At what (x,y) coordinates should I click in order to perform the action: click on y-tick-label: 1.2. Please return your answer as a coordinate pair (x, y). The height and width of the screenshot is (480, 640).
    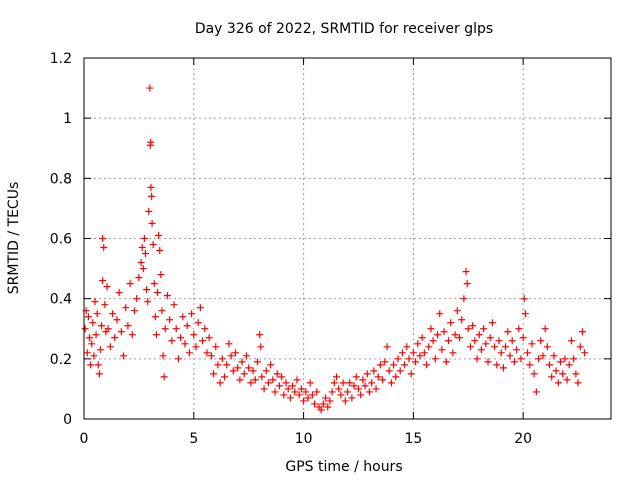
    Looking at the image, I should click on (61, 59).